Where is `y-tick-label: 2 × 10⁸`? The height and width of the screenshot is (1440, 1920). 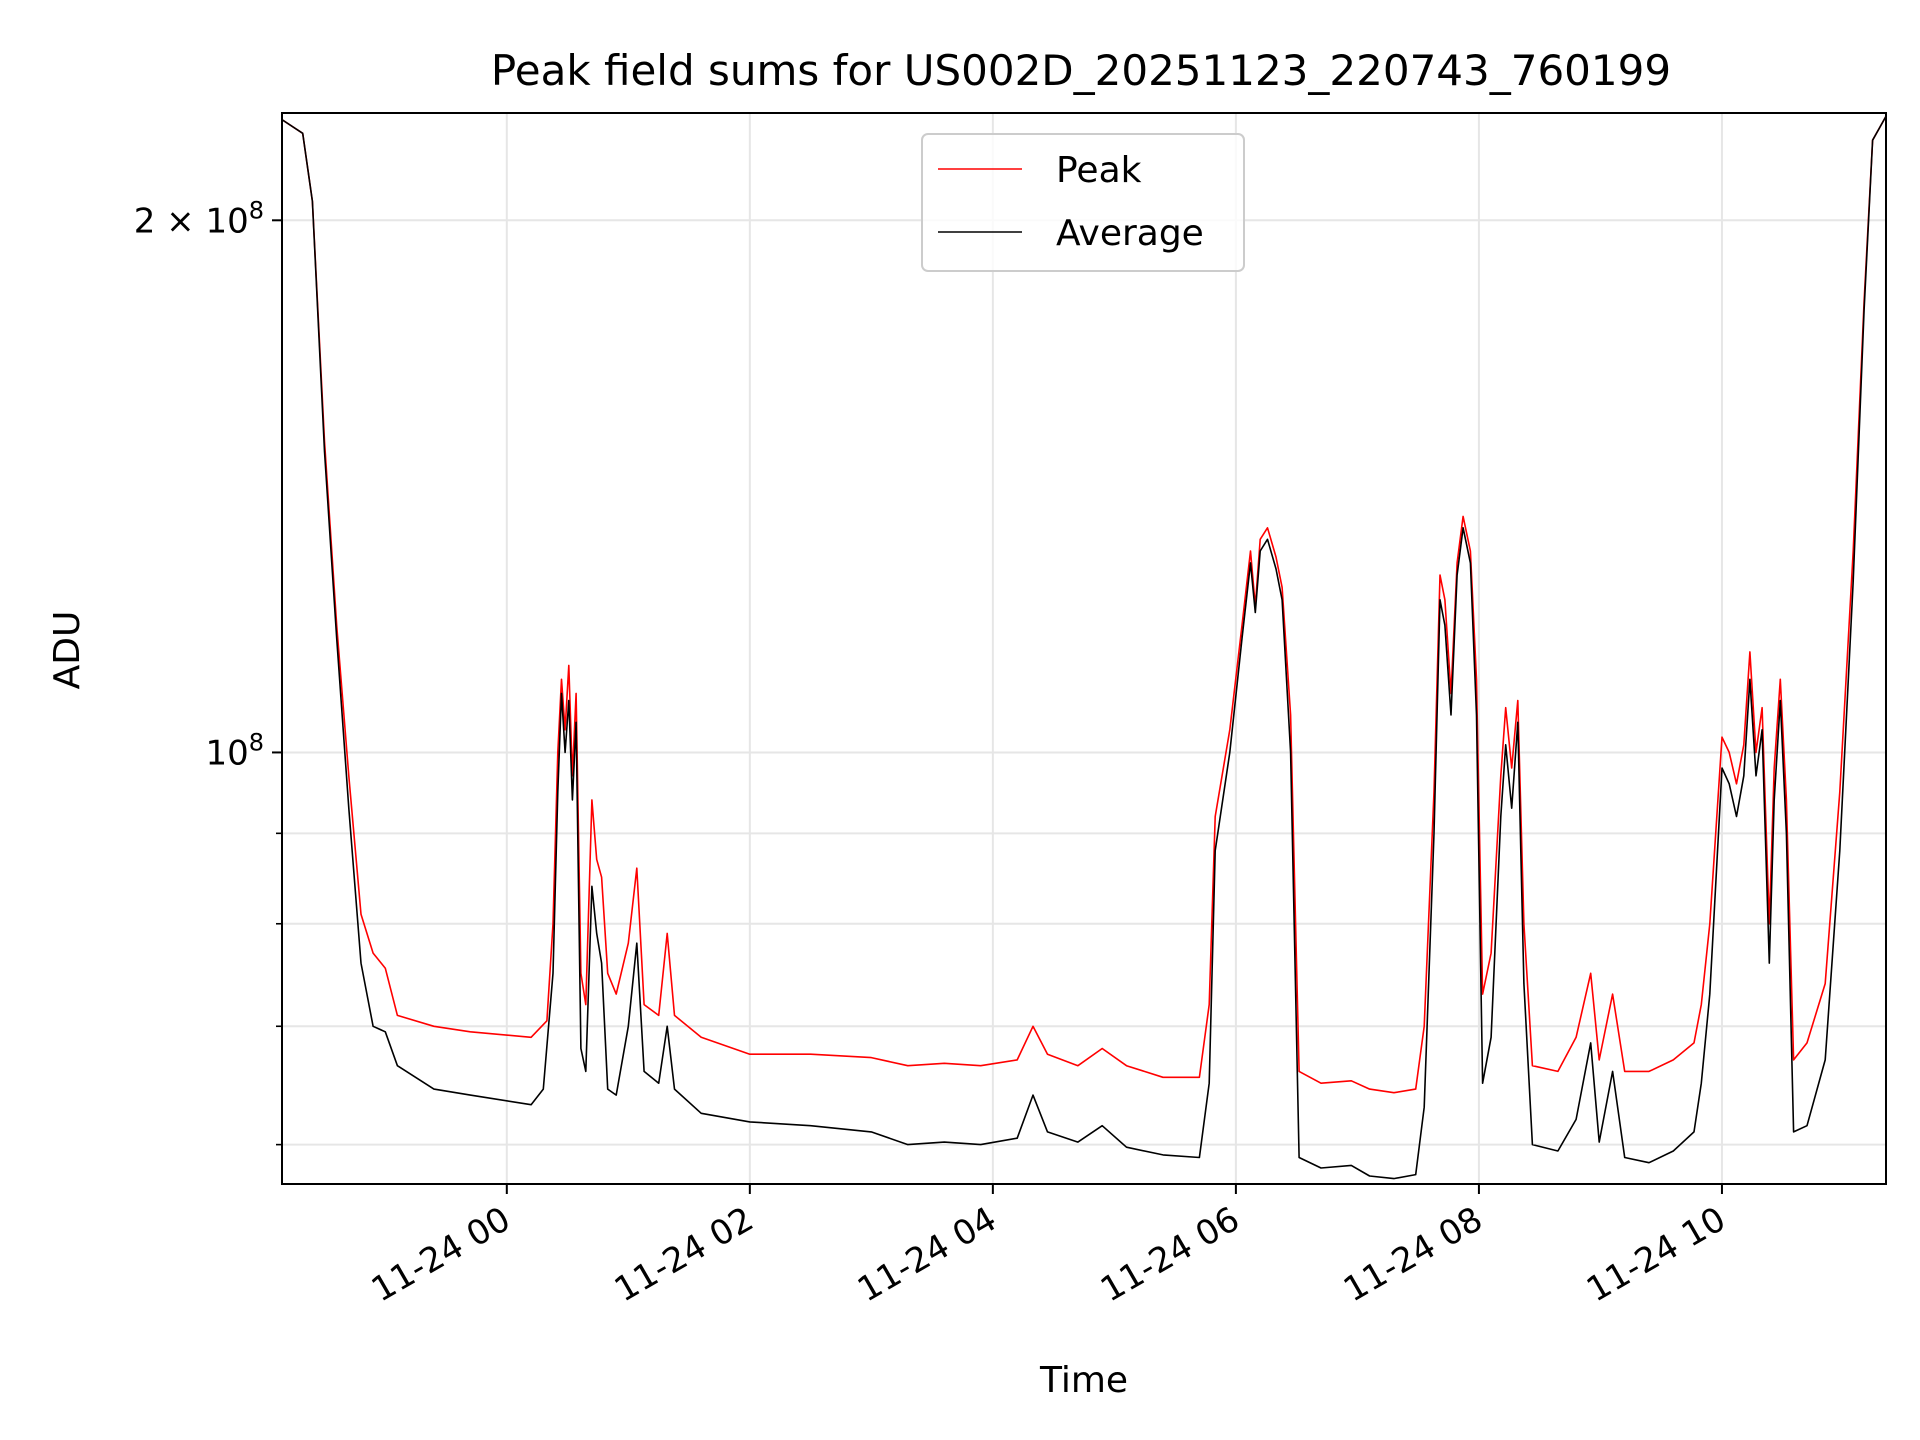
y-tick-label: 2 × 10⁸ is located at coordinates (199, 218).